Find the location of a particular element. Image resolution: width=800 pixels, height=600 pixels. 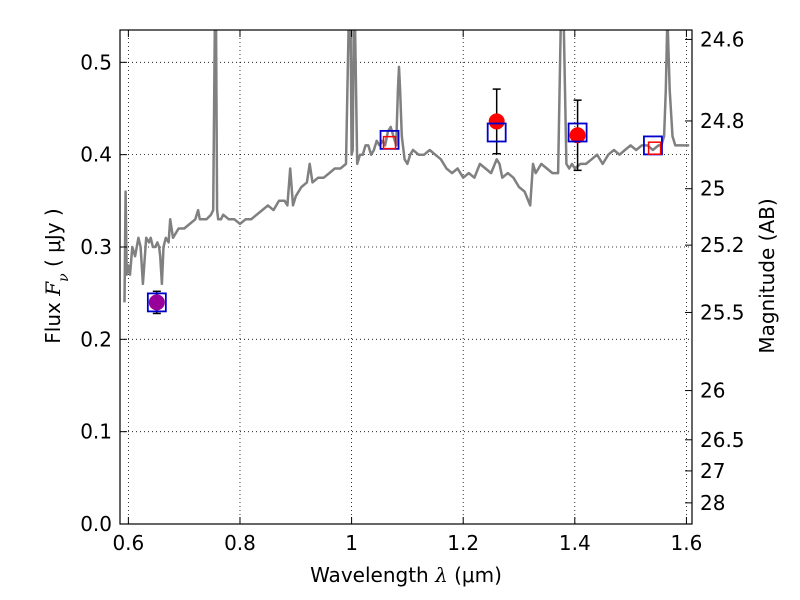

x-axis-label: Wavelength λ (μm) is located at coordinates (406, 575).